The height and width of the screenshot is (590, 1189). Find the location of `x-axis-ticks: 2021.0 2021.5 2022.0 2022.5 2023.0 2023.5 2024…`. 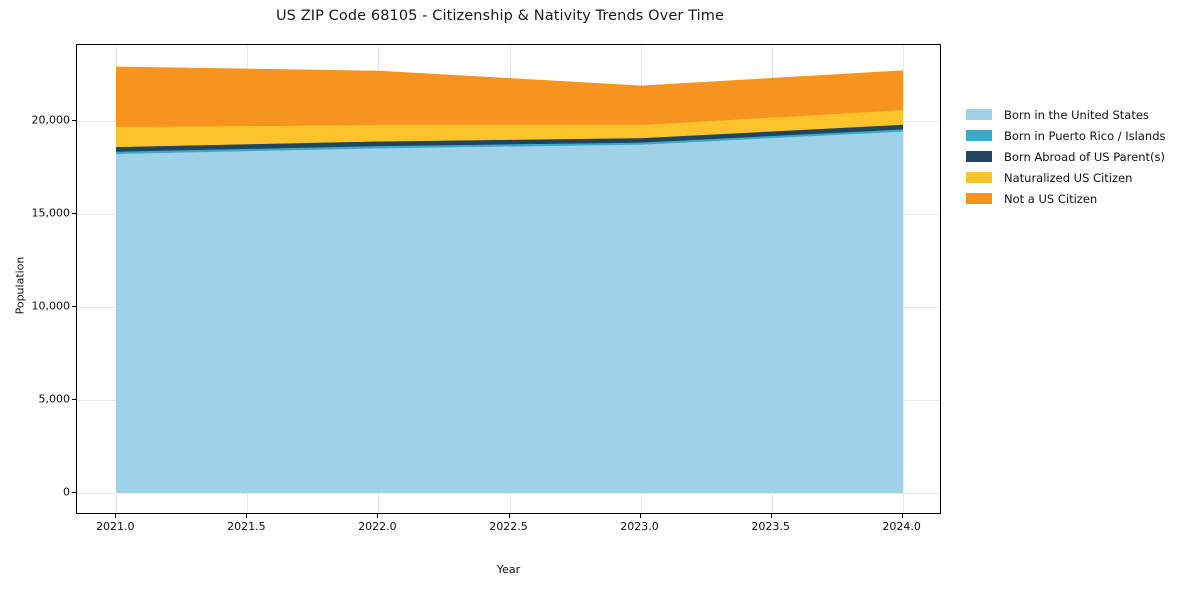

x-axis-ticks: 2021.0 2021.5 2022.0 2022.5 2023.0 2023.5 2024… is located at coordinates (508, 529).